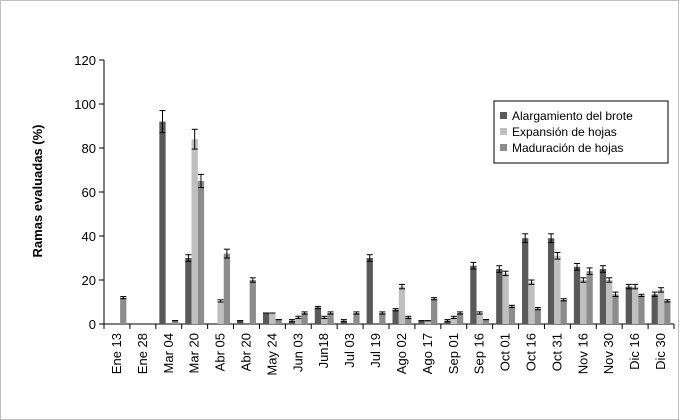  Describe the element at coordinates (89, 280) in the screenshot. I see `y-tick-label: 20` at that location.